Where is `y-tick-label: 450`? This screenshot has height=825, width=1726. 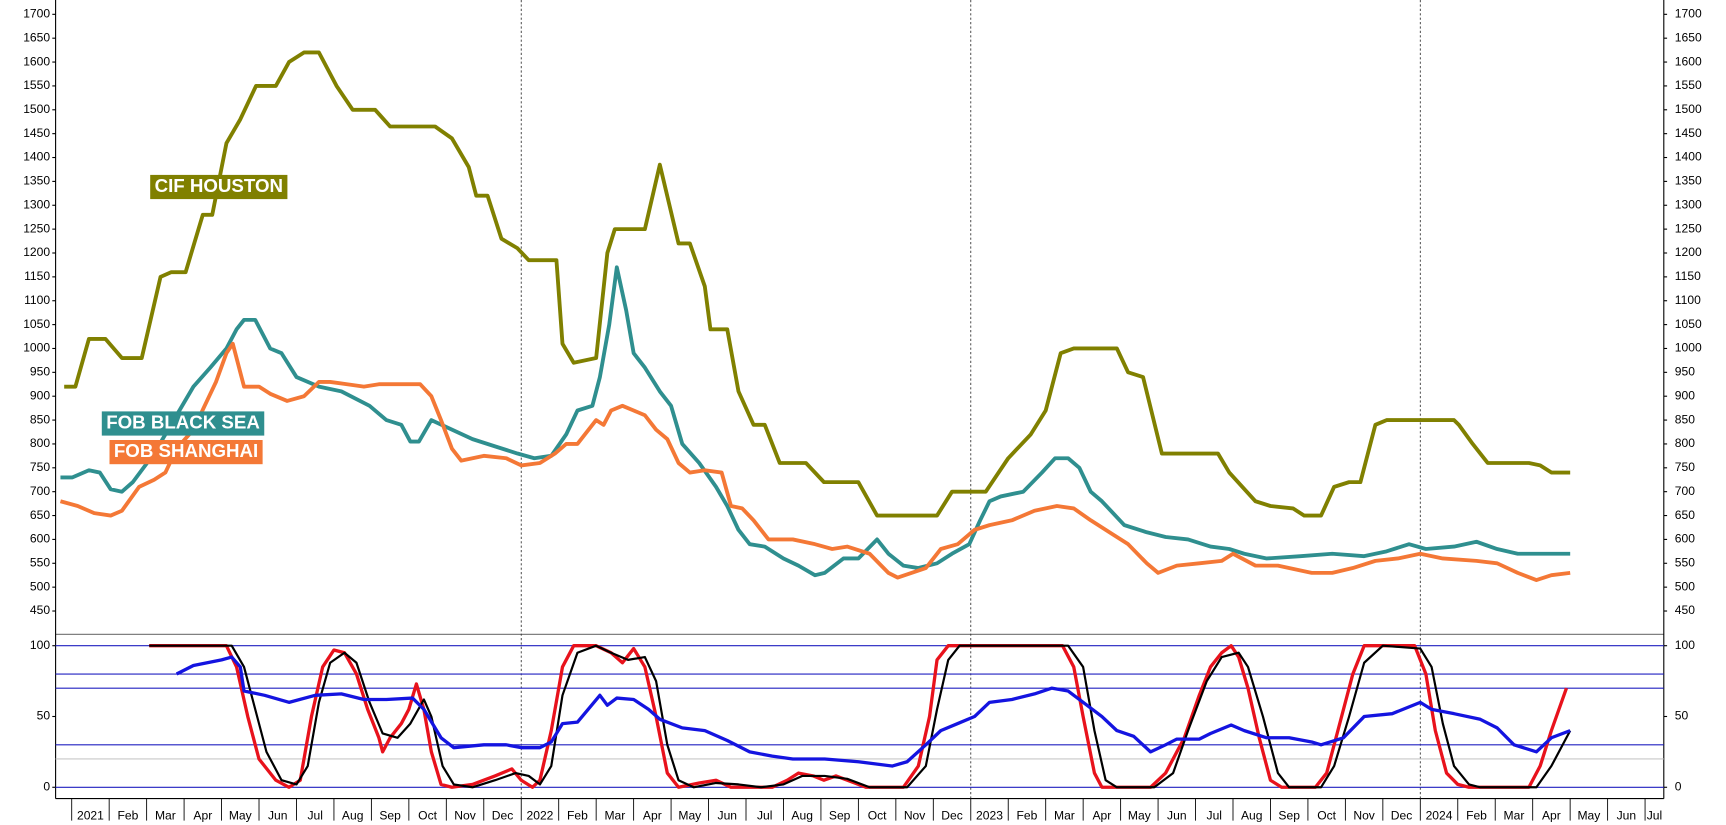 y-tick-label: 450 is located at coordinates (40, 610).